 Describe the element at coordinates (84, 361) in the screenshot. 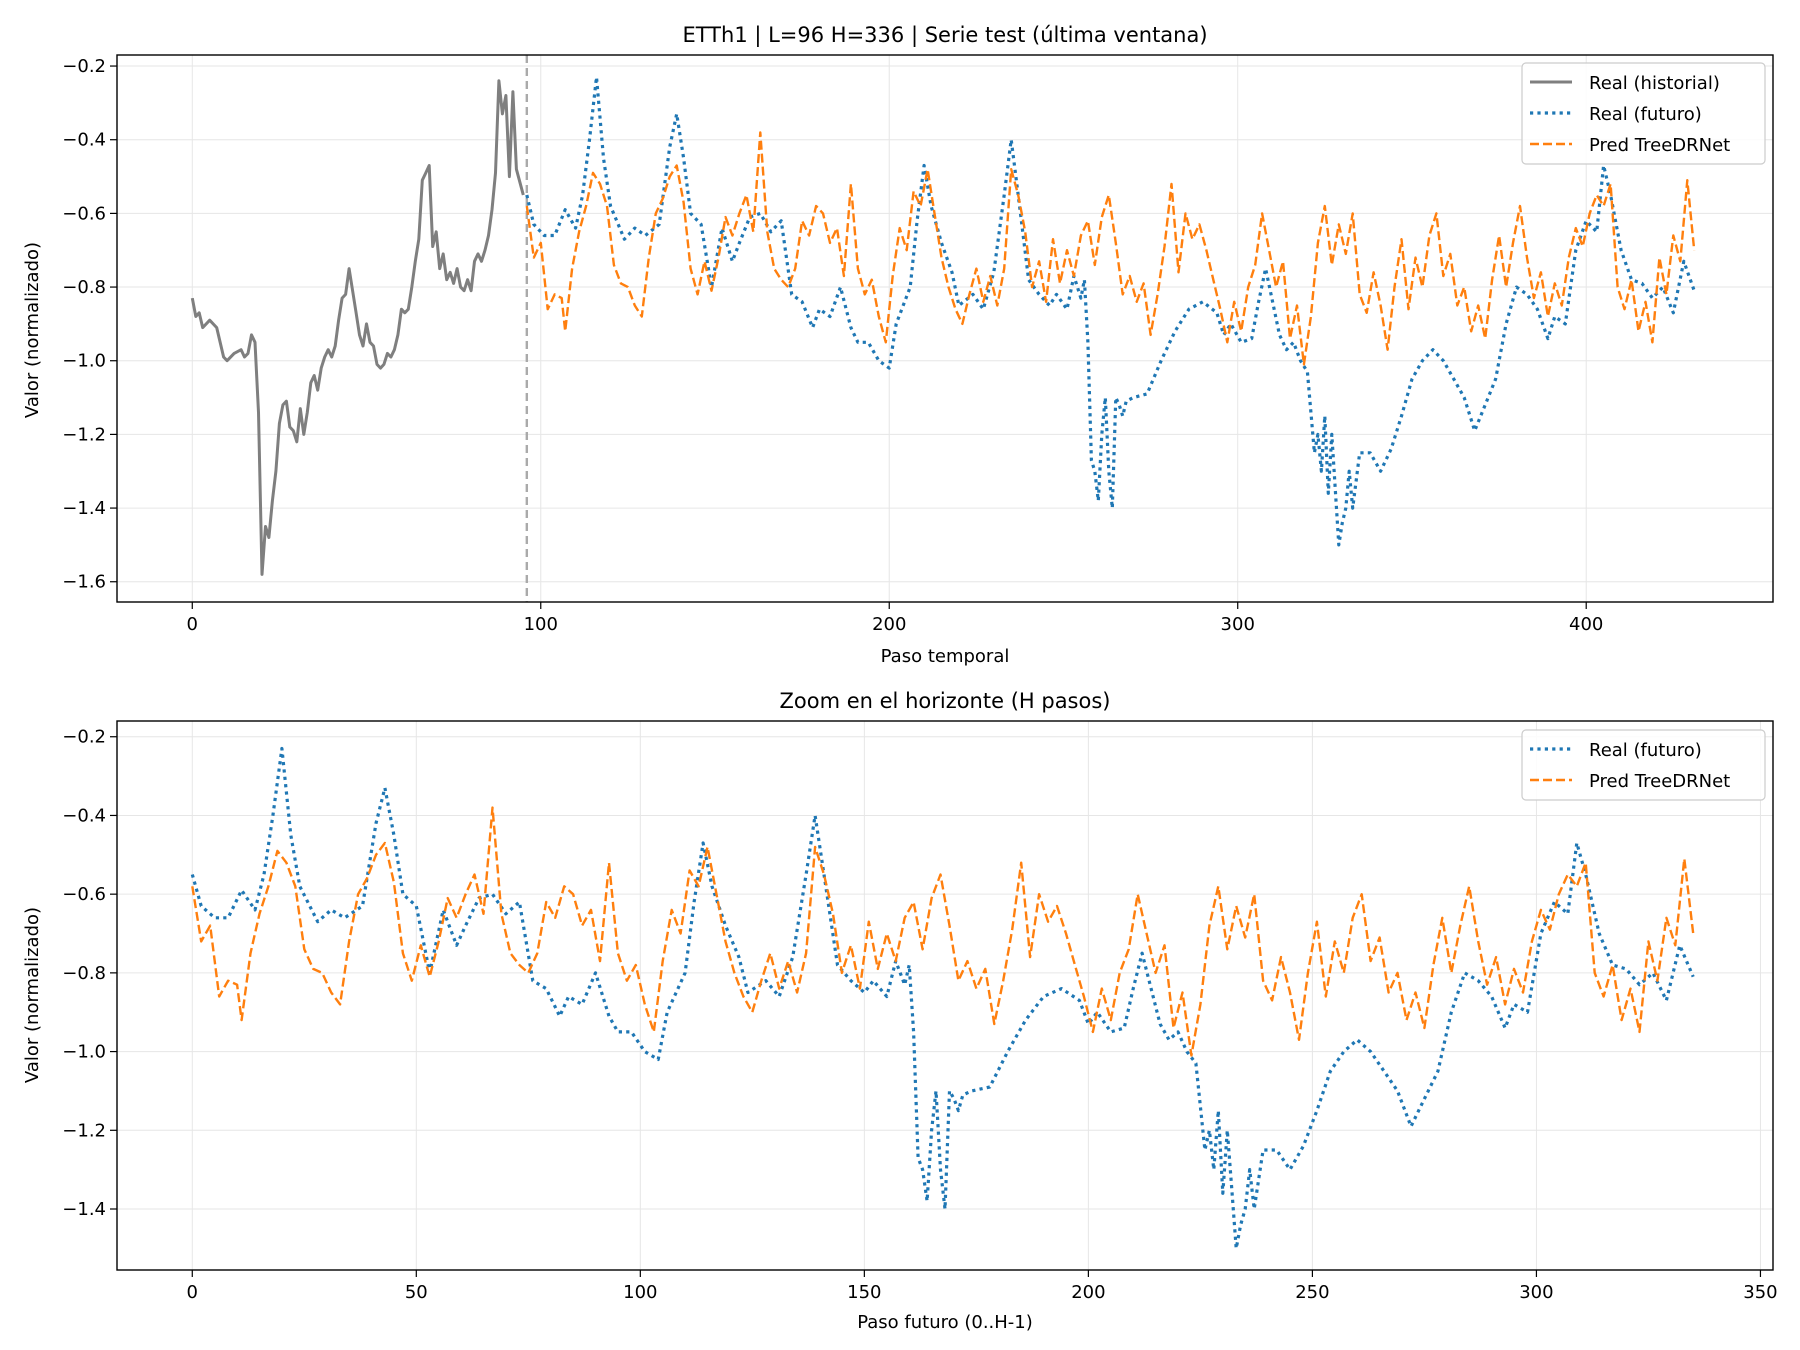

I see `top-y-tick-label: −1.0` at that location.